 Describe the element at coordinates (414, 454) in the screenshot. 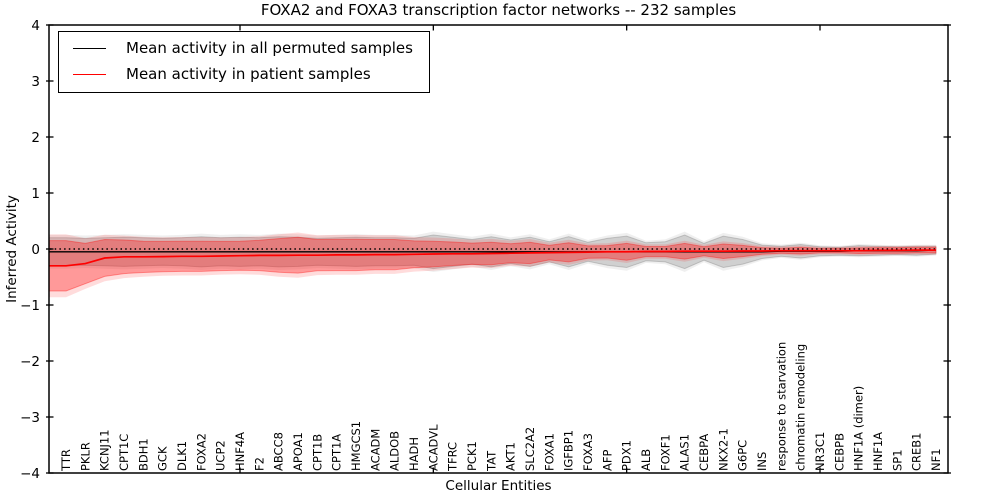

I see `x-tick-label-18: HADH` at that location.